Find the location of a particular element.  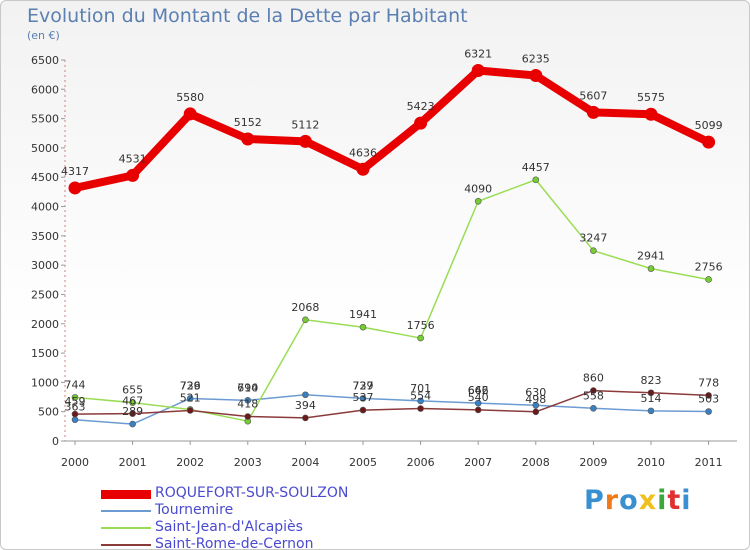

logo-letter: P is located at coordinates (594, 500).